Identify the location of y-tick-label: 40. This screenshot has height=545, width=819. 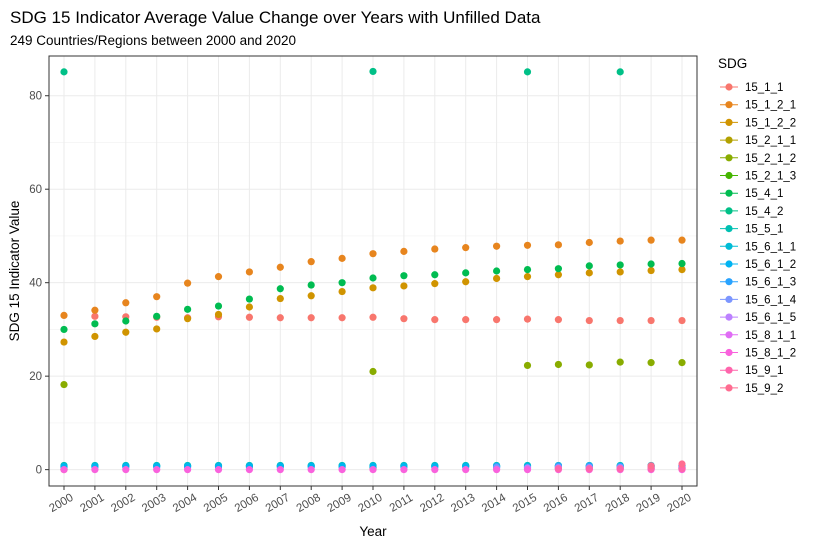
(35, 284).